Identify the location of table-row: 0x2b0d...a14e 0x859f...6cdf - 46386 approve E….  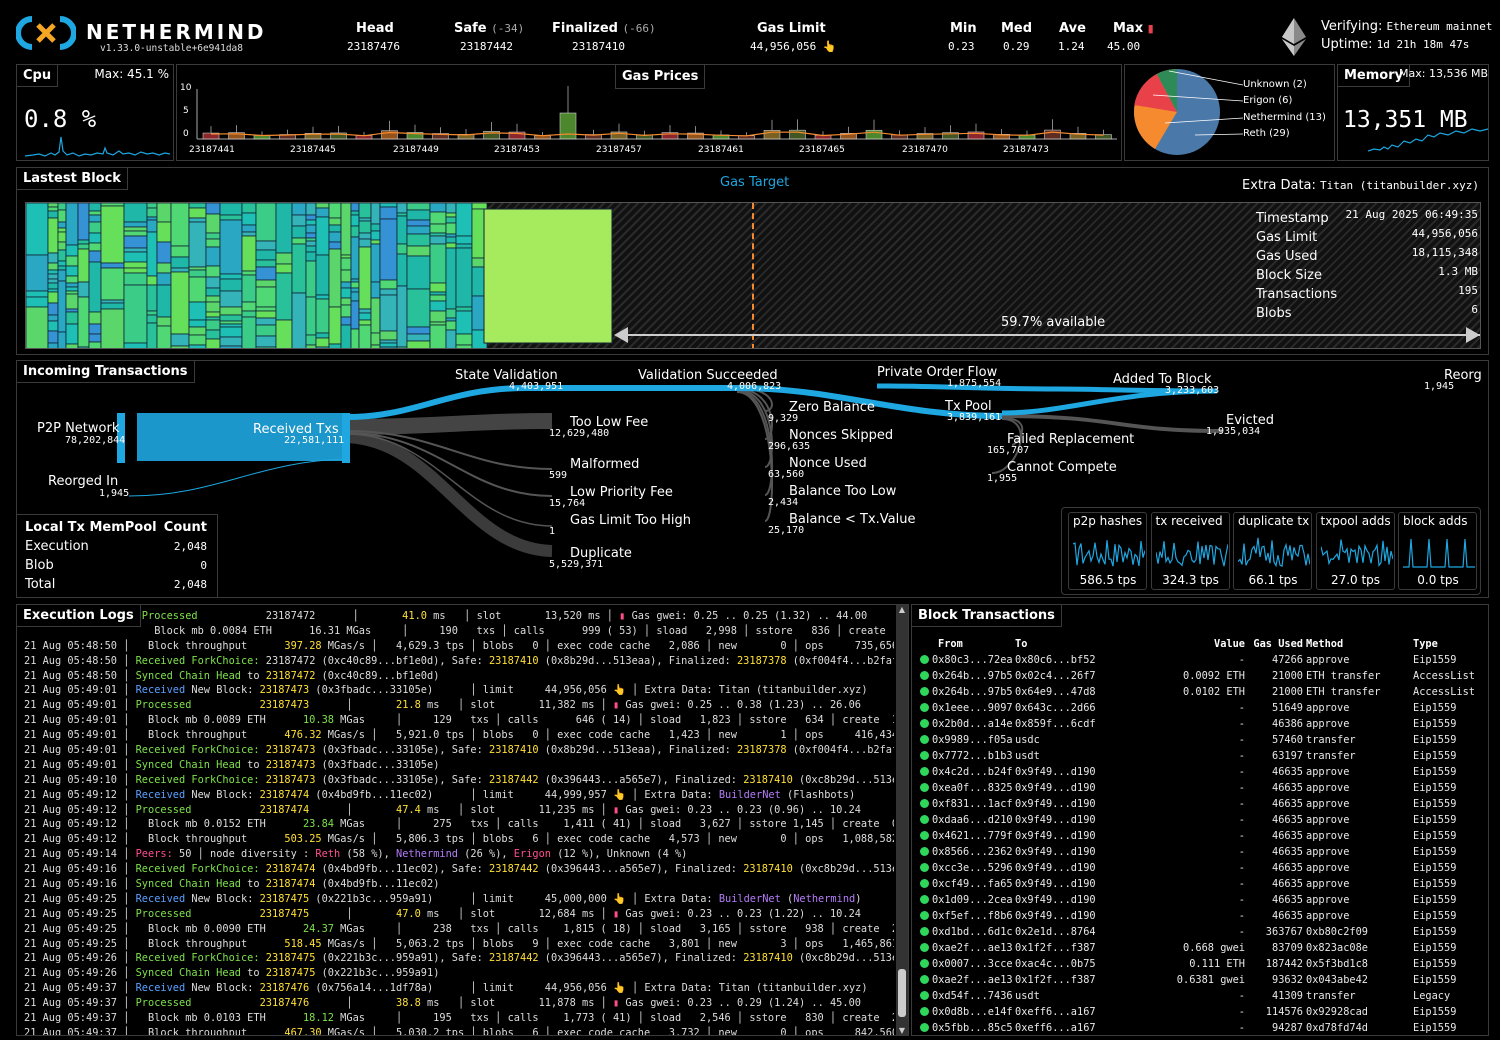
(1203, 724).